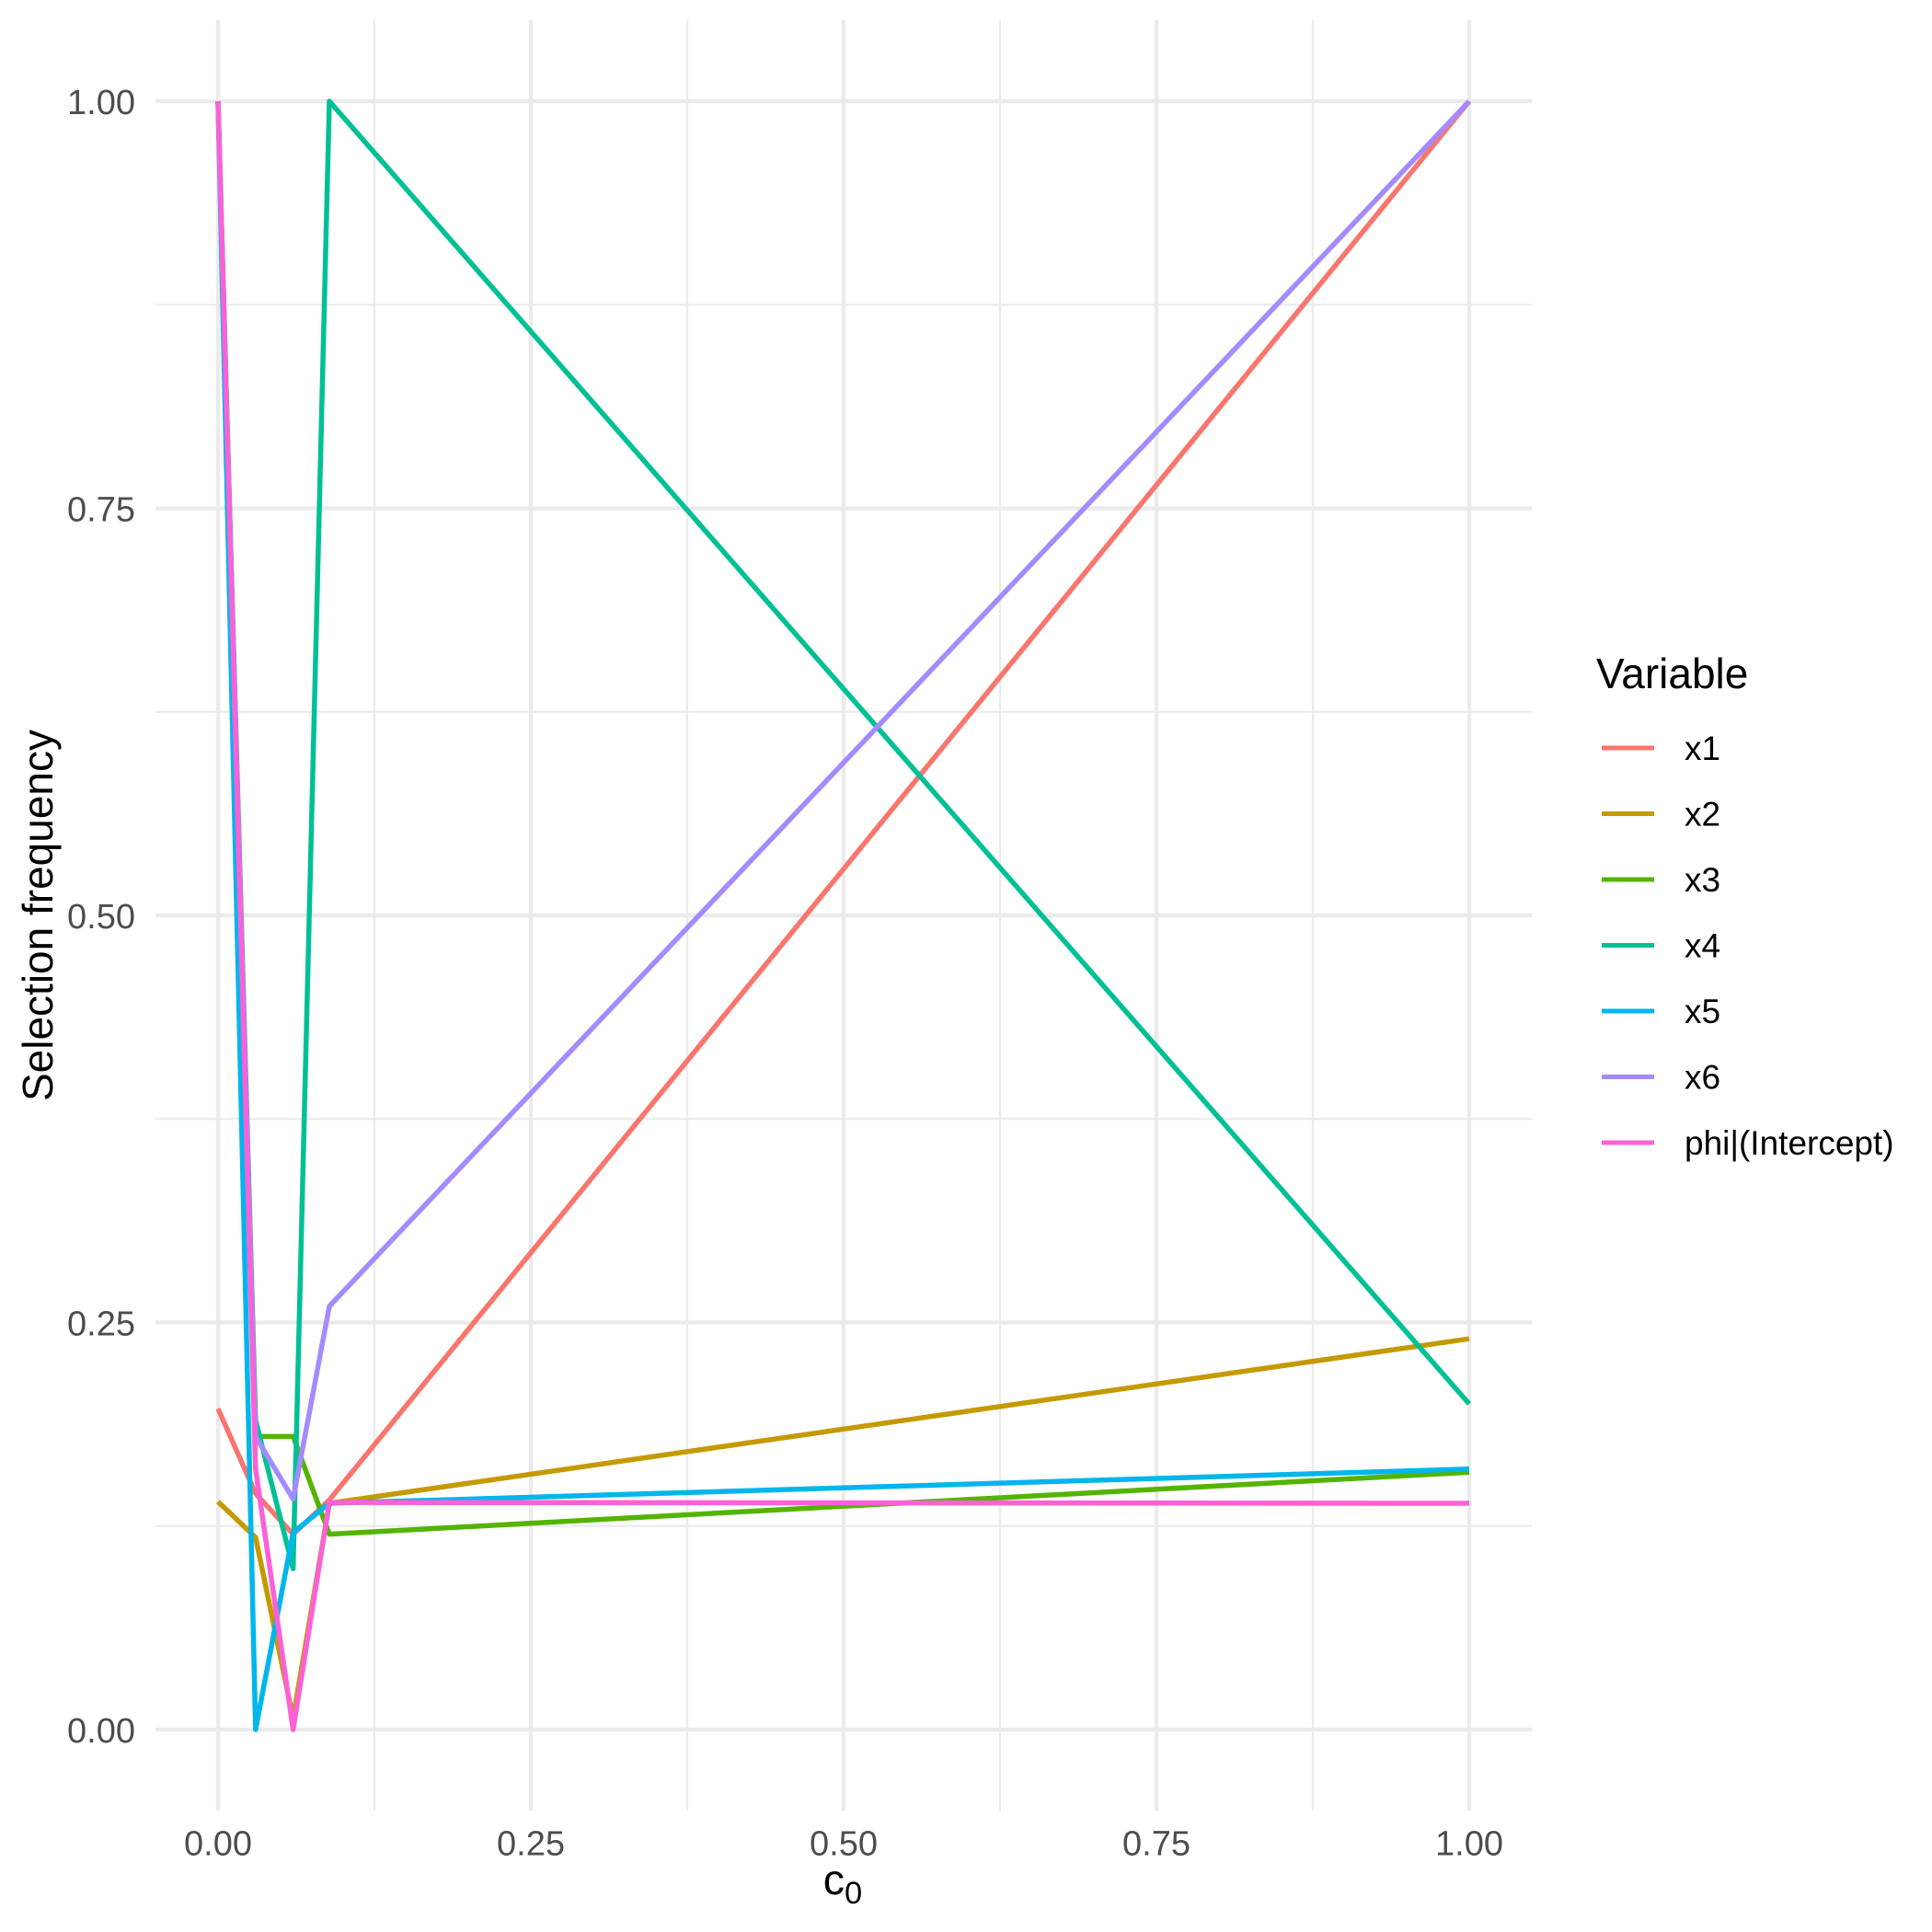  I want to click on svg-text: x4, so click(1702, 946).